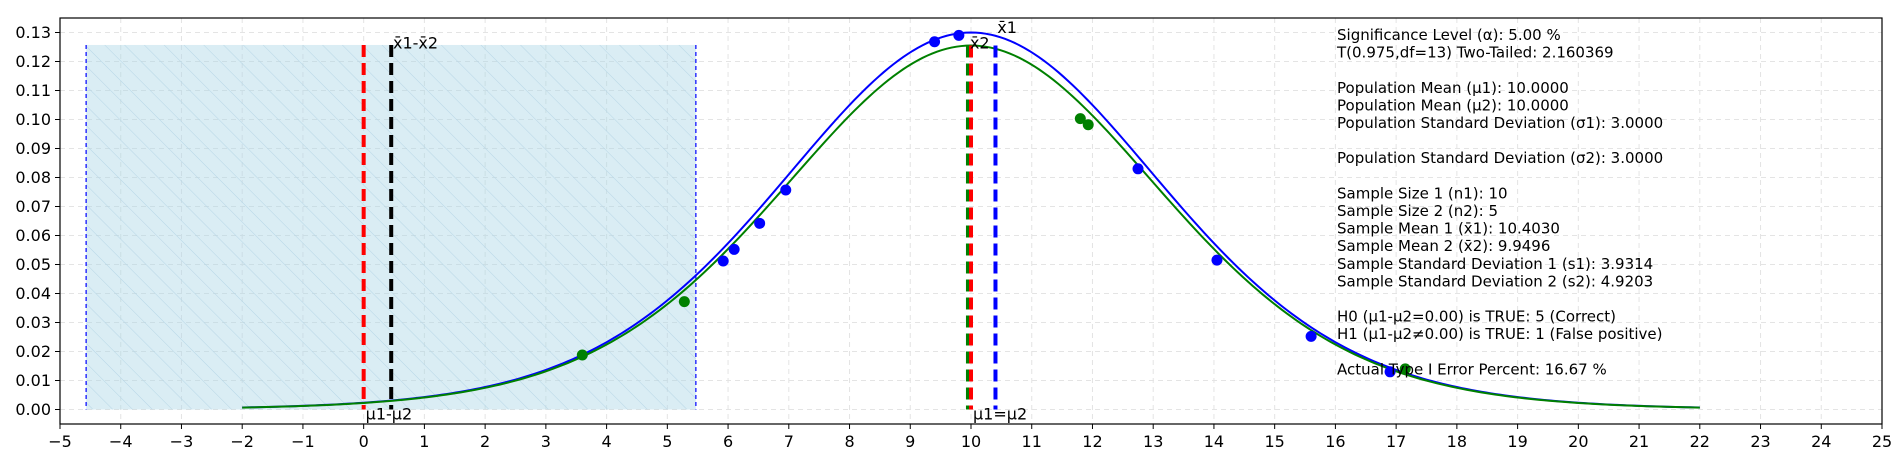 This screenshot has height=458, width=1900. What do you see at coordinates (121, 441) in the screenshot?
I see `x-tick-label: −4` at bounding box center [121, 441].